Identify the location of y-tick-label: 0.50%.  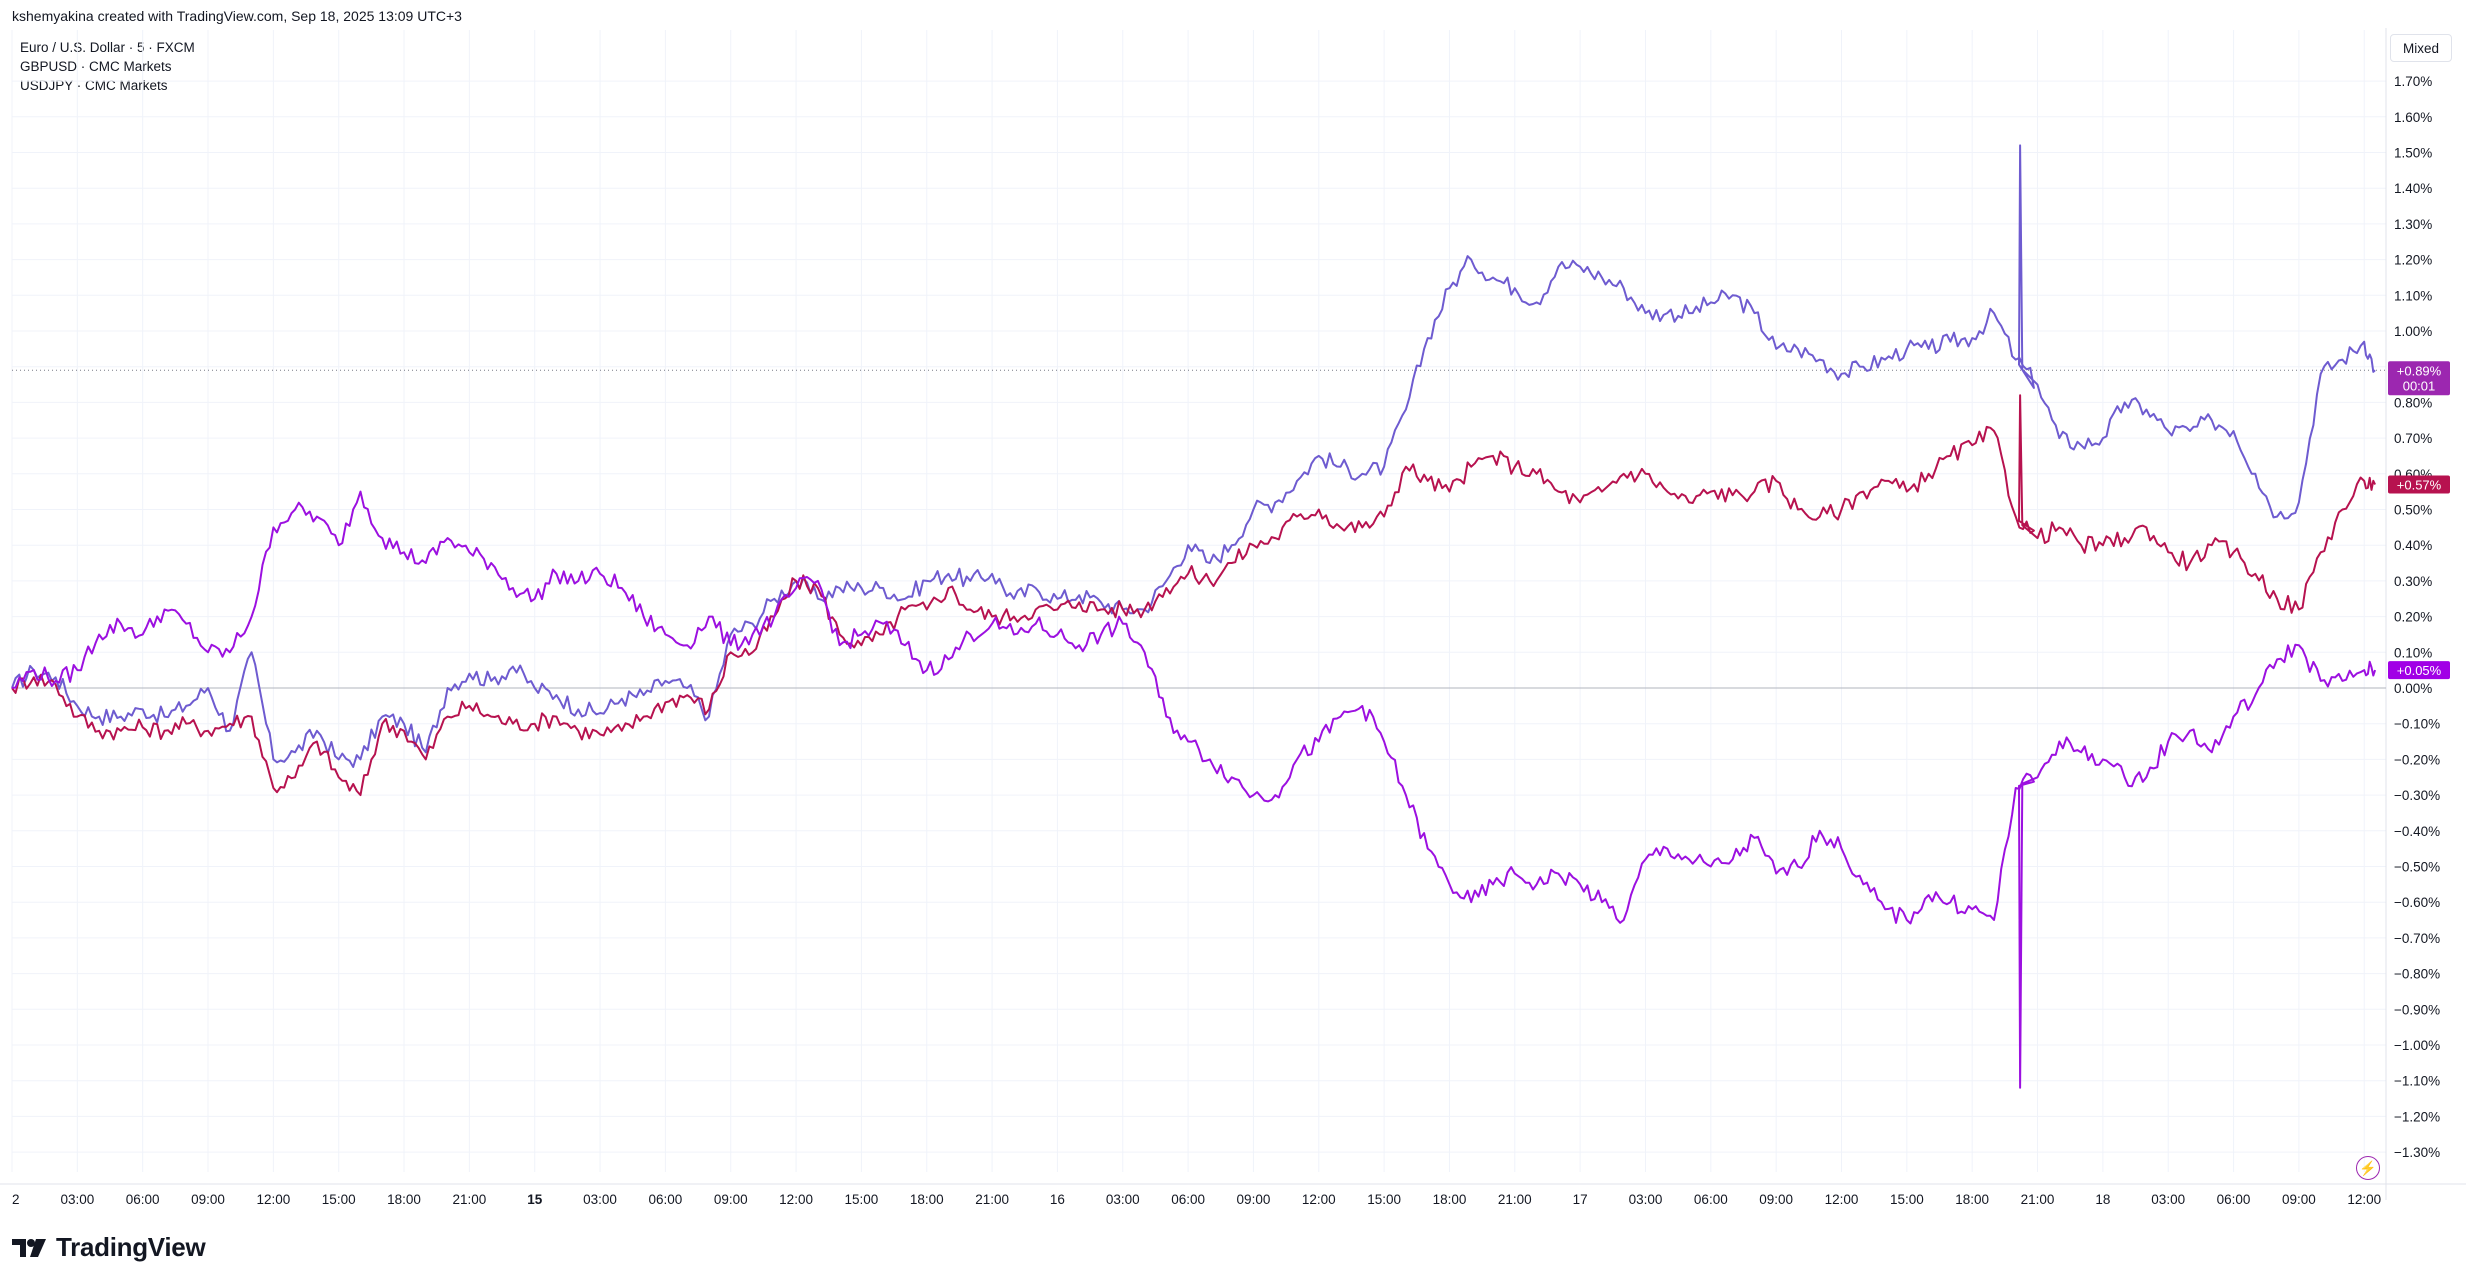
(2413, 510).